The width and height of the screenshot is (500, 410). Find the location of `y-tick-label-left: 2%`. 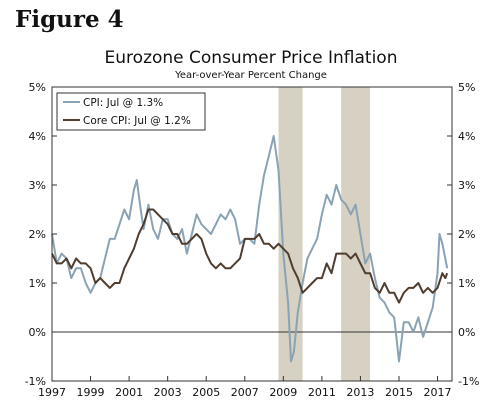

y-tick-label-left: 2% is located at coordinates (37, 234).